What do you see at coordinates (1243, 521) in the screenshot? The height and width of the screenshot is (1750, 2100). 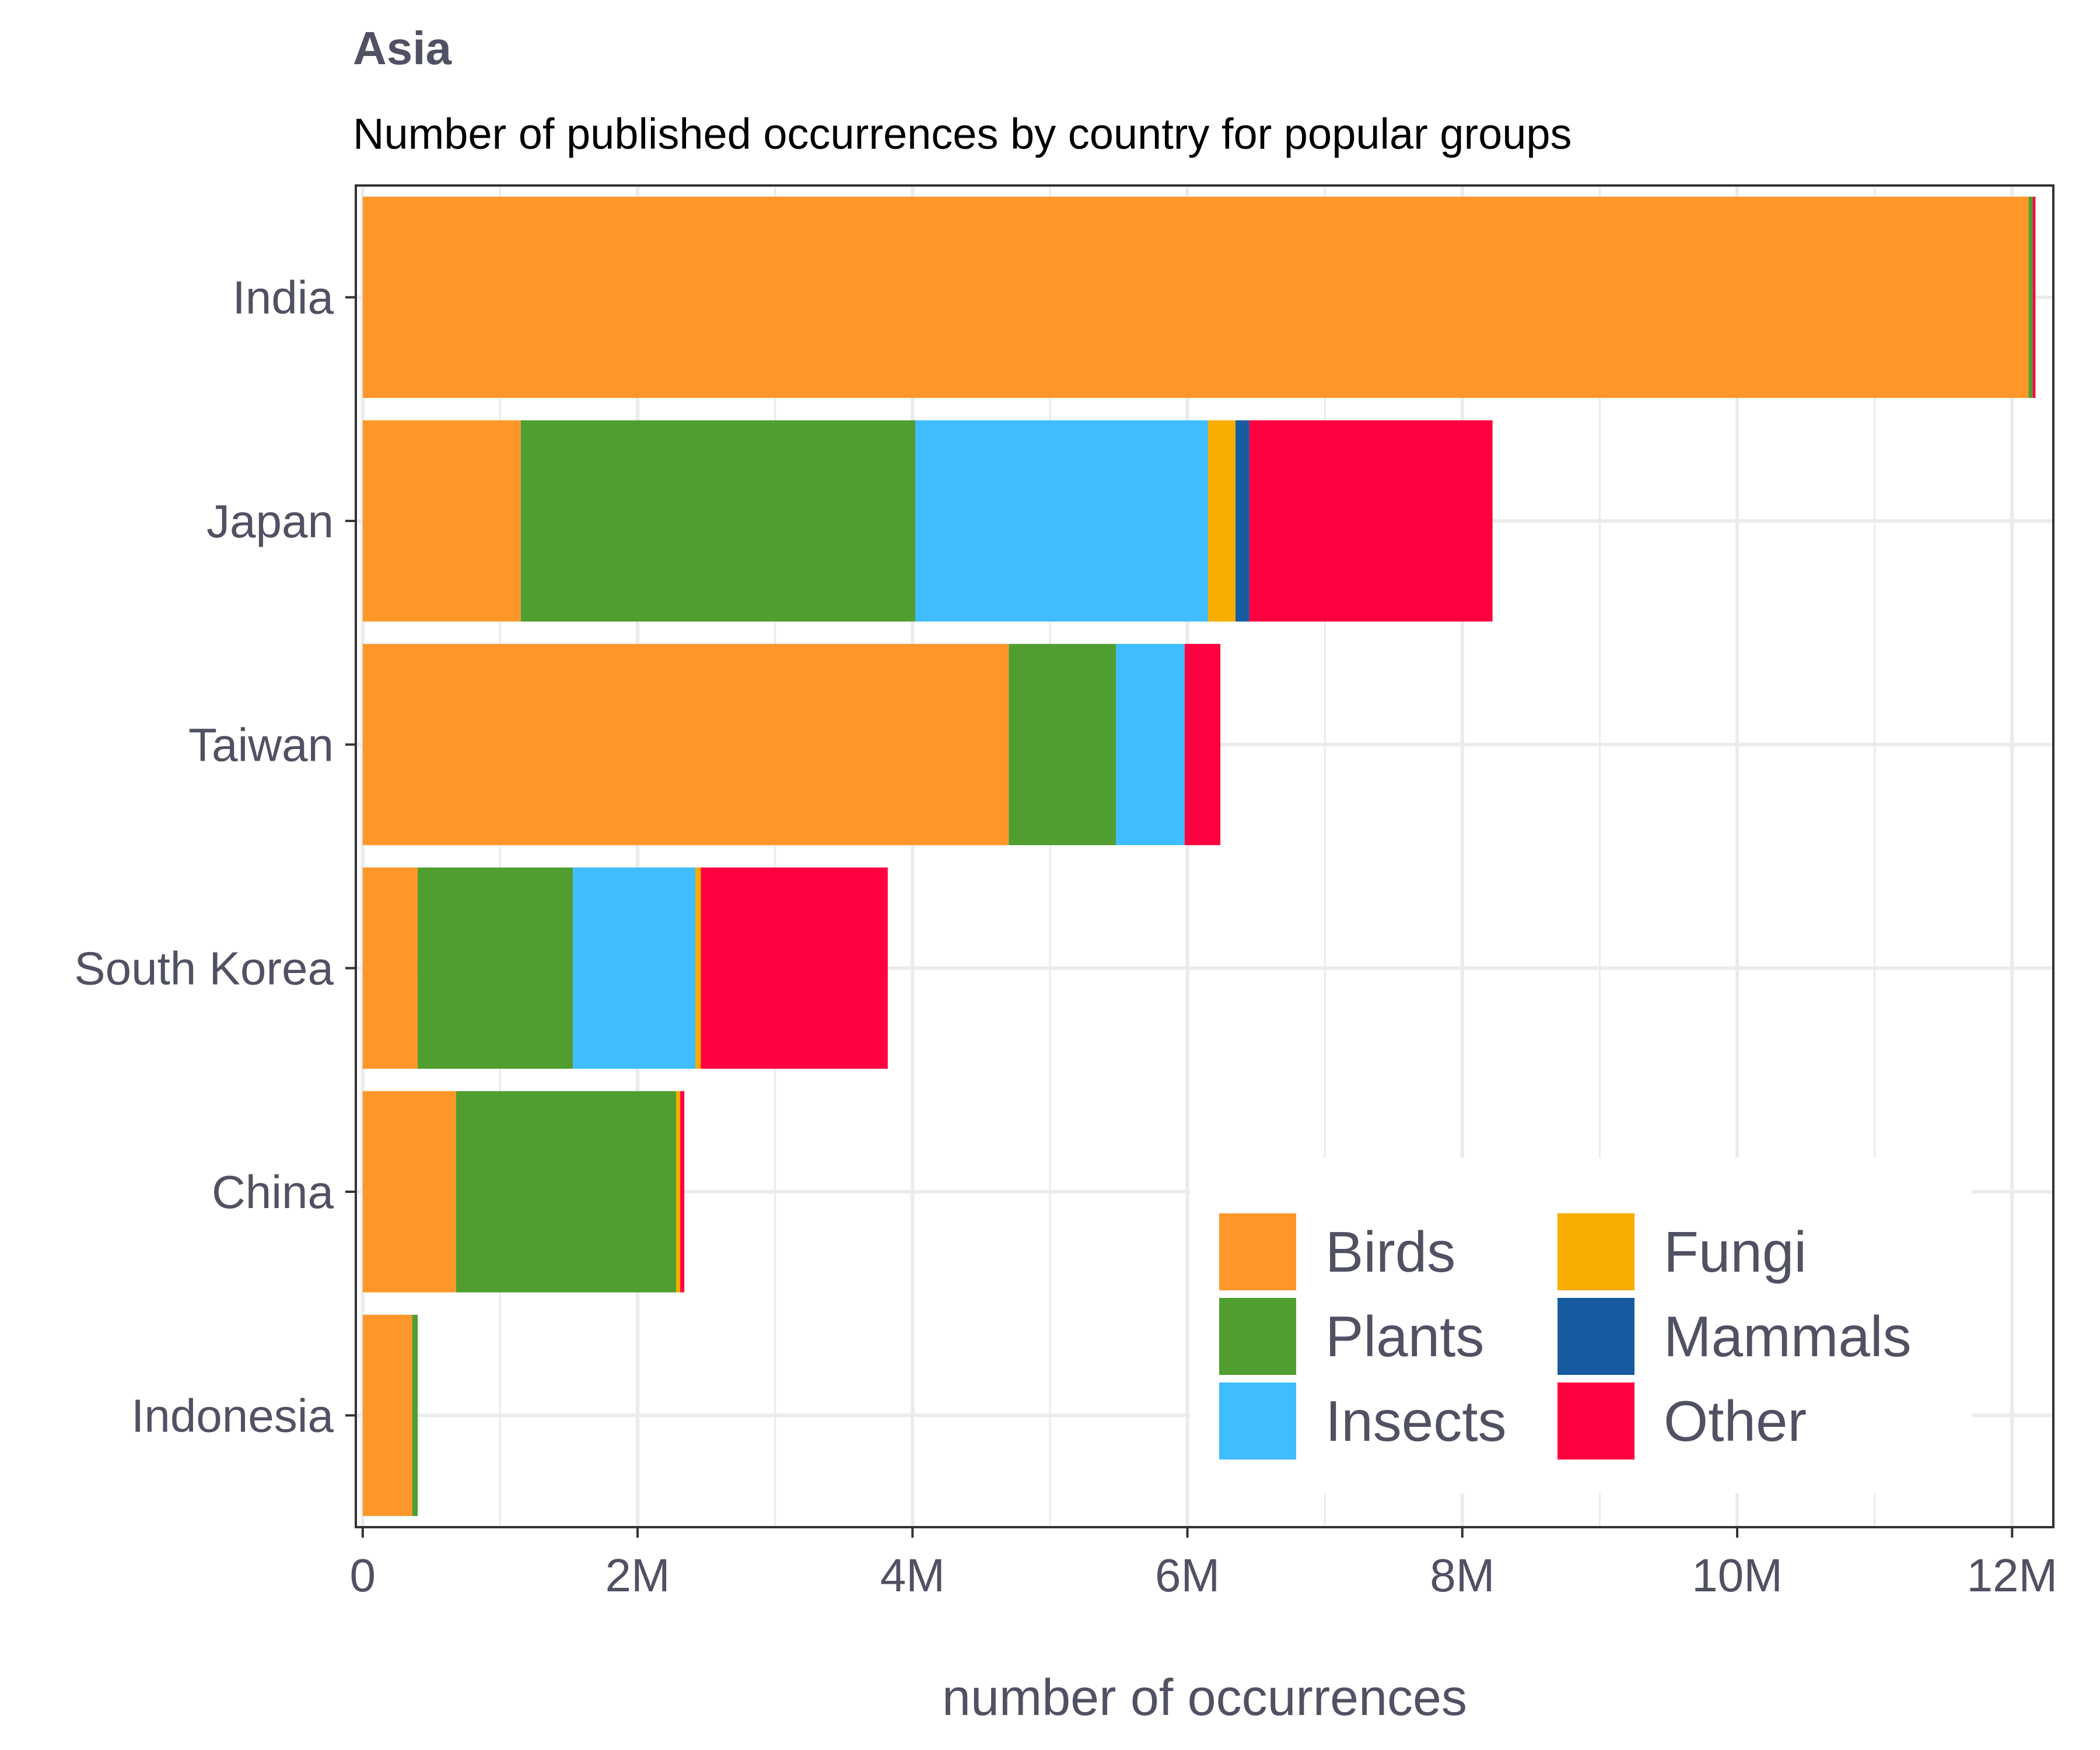 I see `bar-mammals-japan` at bounding box center [1243, 521].